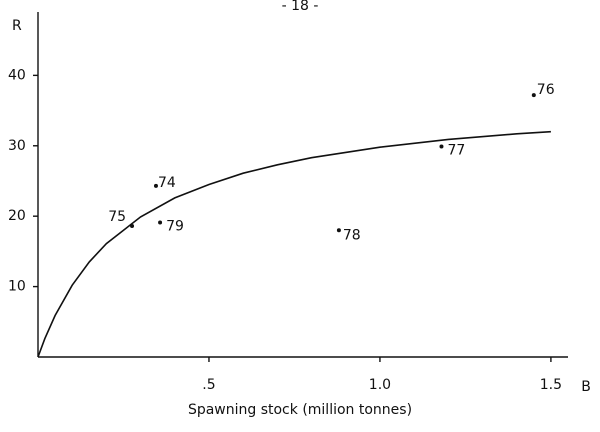 This screenshot has width=600, height=432. I want to click on y-tick-label: 30, so click(17, 146).